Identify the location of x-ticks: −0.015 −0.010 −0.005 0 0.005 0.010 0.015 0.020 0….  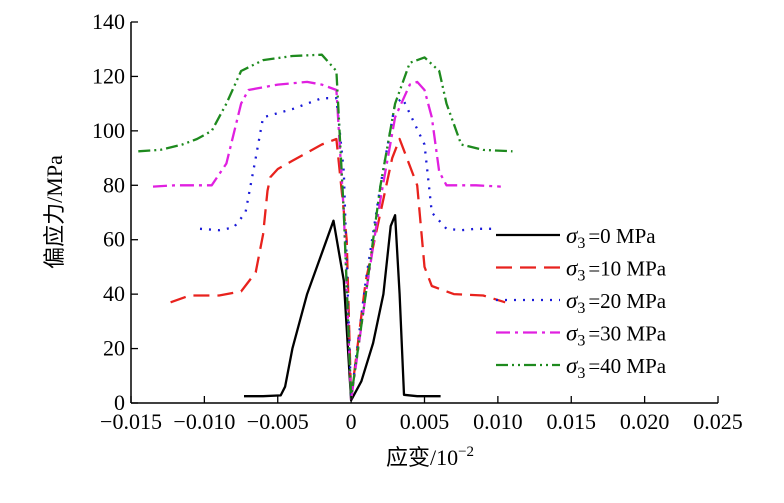
(421, 415).